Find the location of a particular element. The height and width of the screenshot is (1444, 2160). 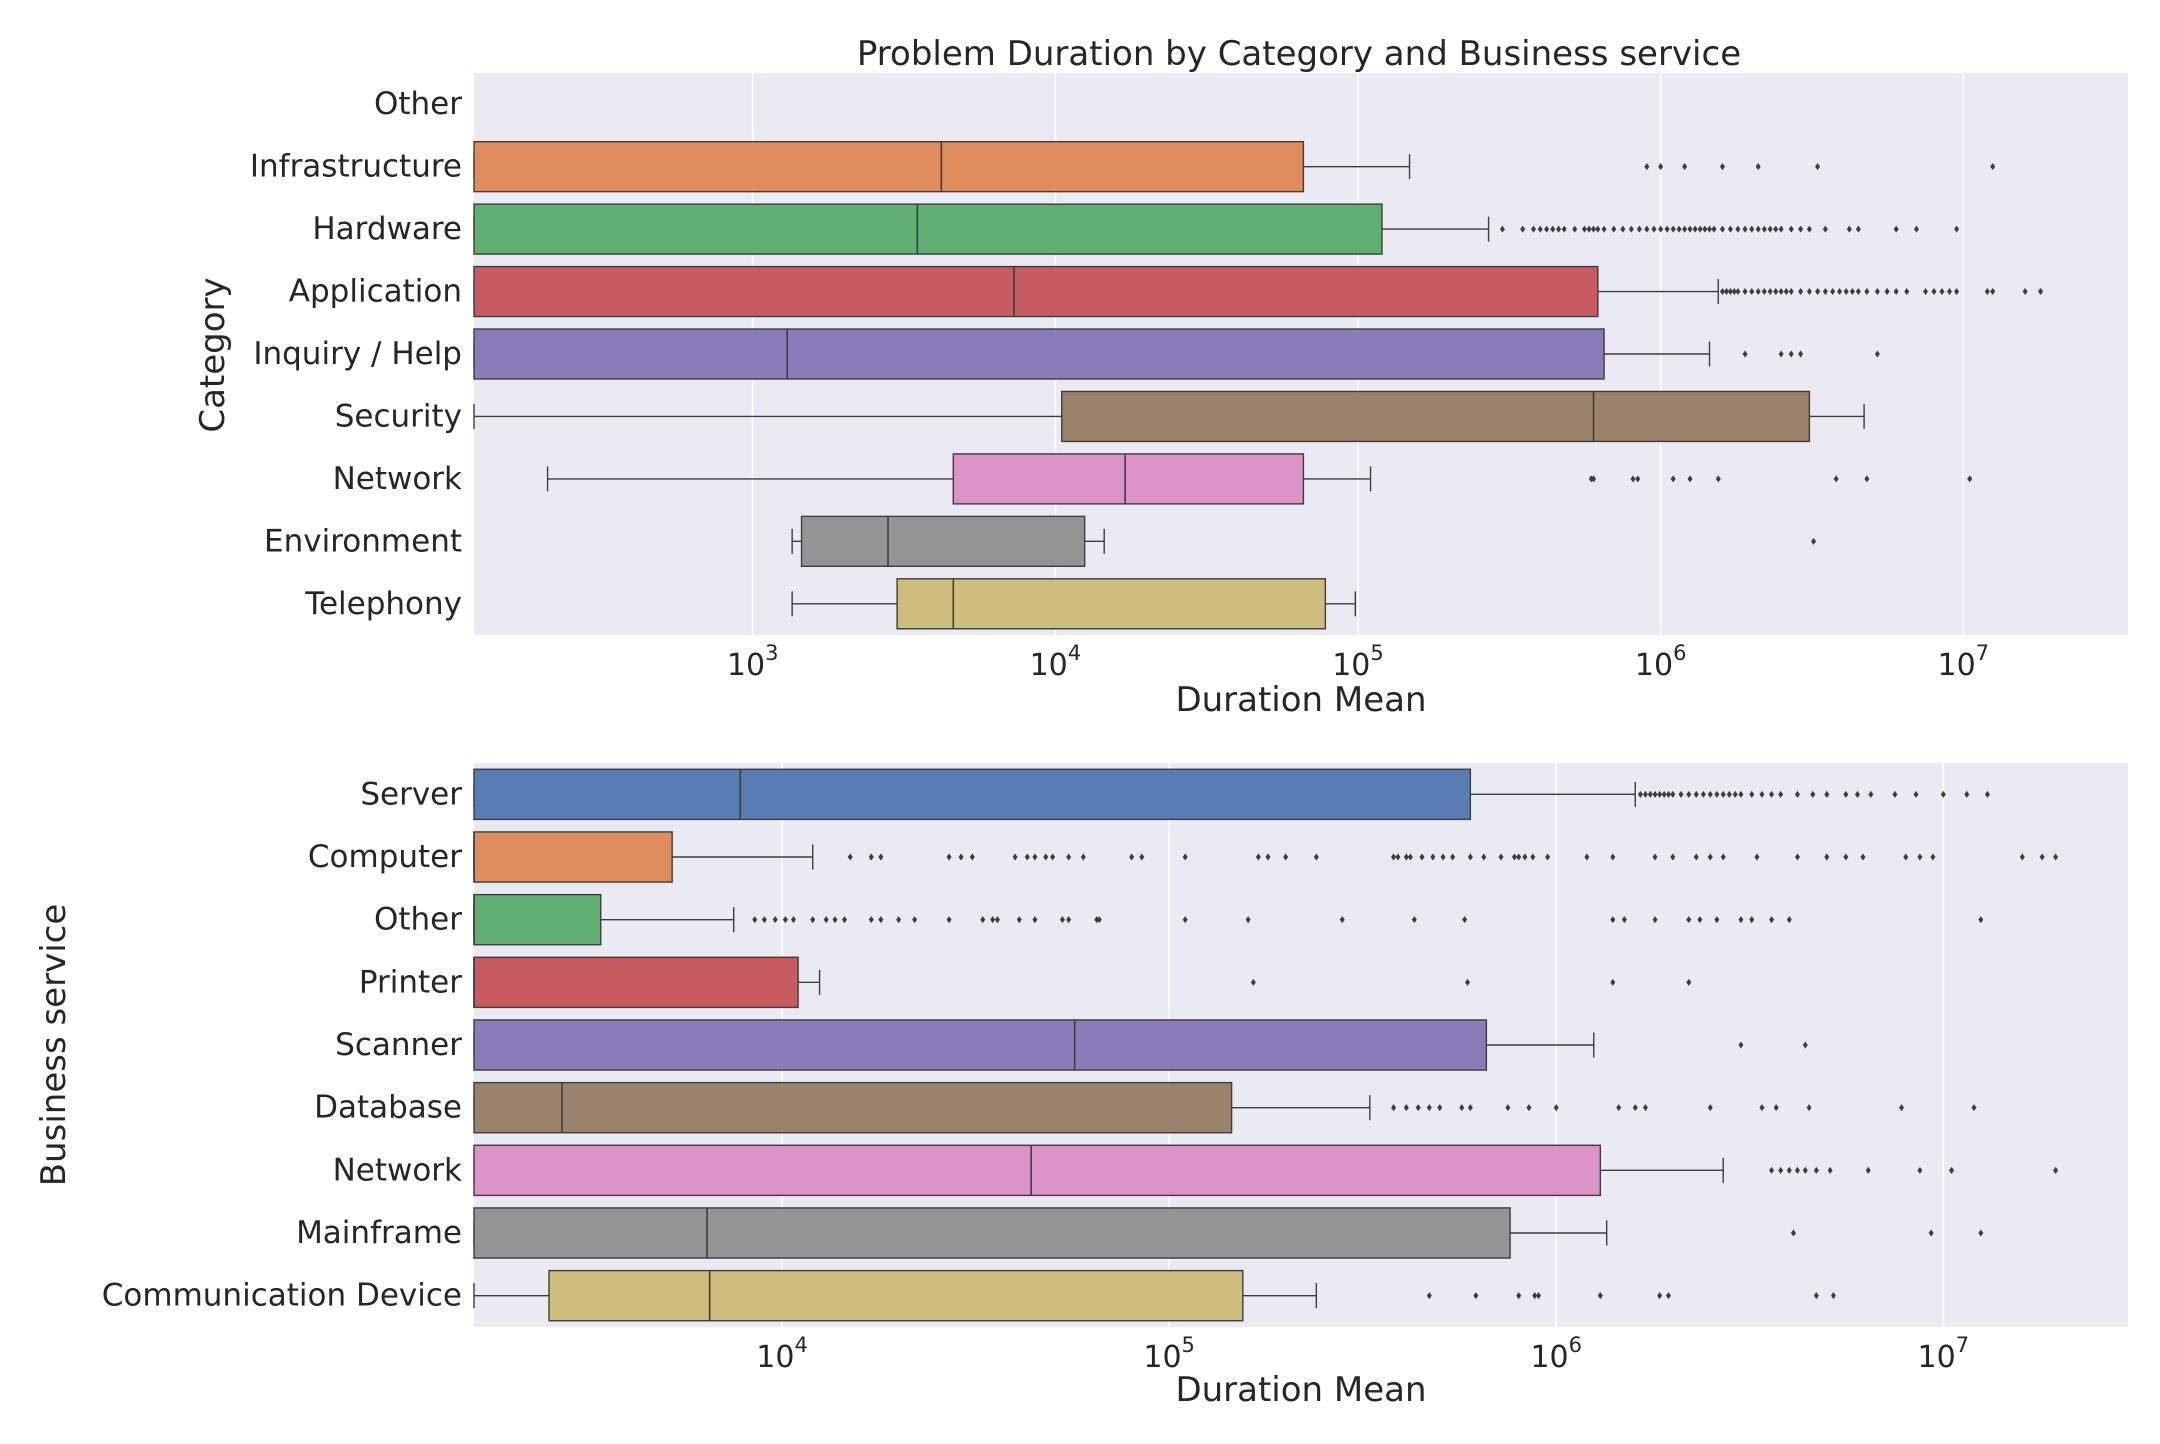

y-tick-label: Printer is located at coordinates (410, 982).